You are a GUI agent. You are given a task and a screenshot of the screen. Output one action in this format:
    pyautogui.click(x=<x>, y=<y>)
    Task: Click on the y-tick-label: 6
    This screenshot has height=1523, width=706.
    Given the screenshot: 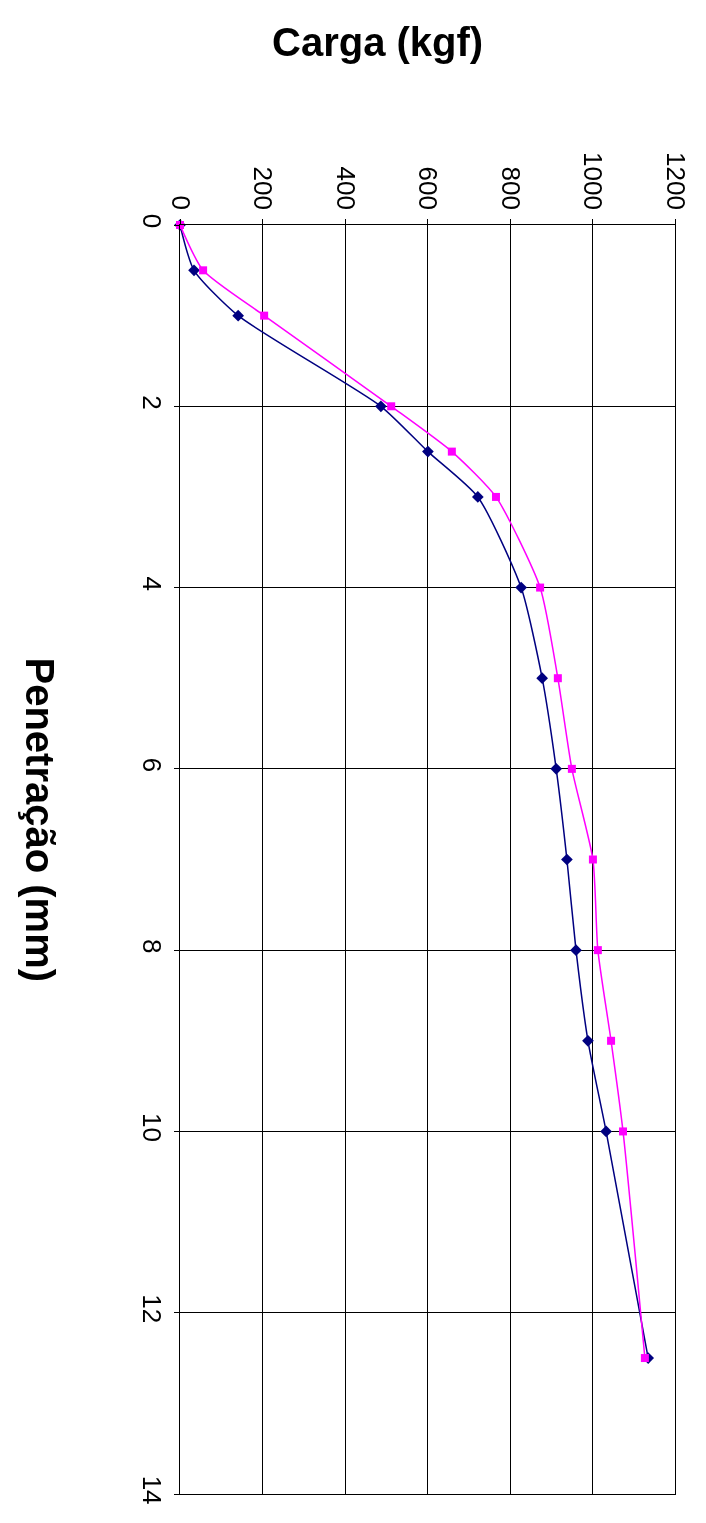 What is the action you would take?
    pyautogui.click(x=151, y=765)
    